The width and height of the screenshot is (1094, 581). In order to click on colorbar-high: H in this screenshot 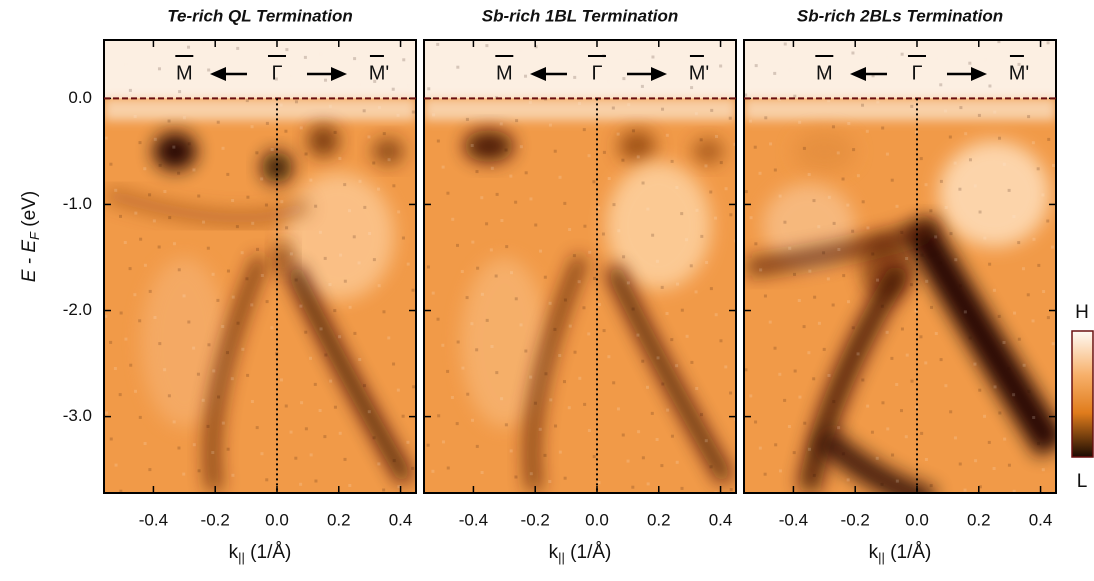, I will do `click(1082, 312)`.